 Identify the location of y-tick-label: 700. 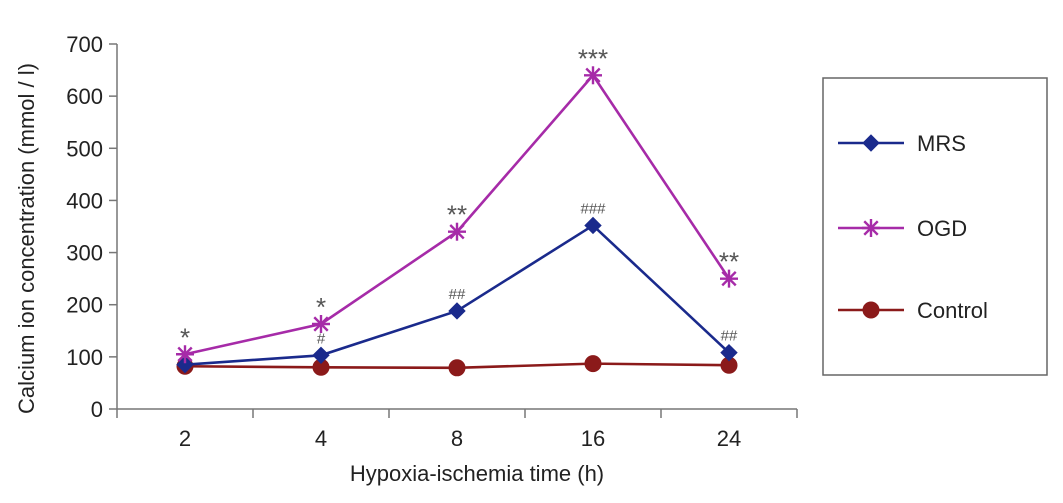
(84, 44).